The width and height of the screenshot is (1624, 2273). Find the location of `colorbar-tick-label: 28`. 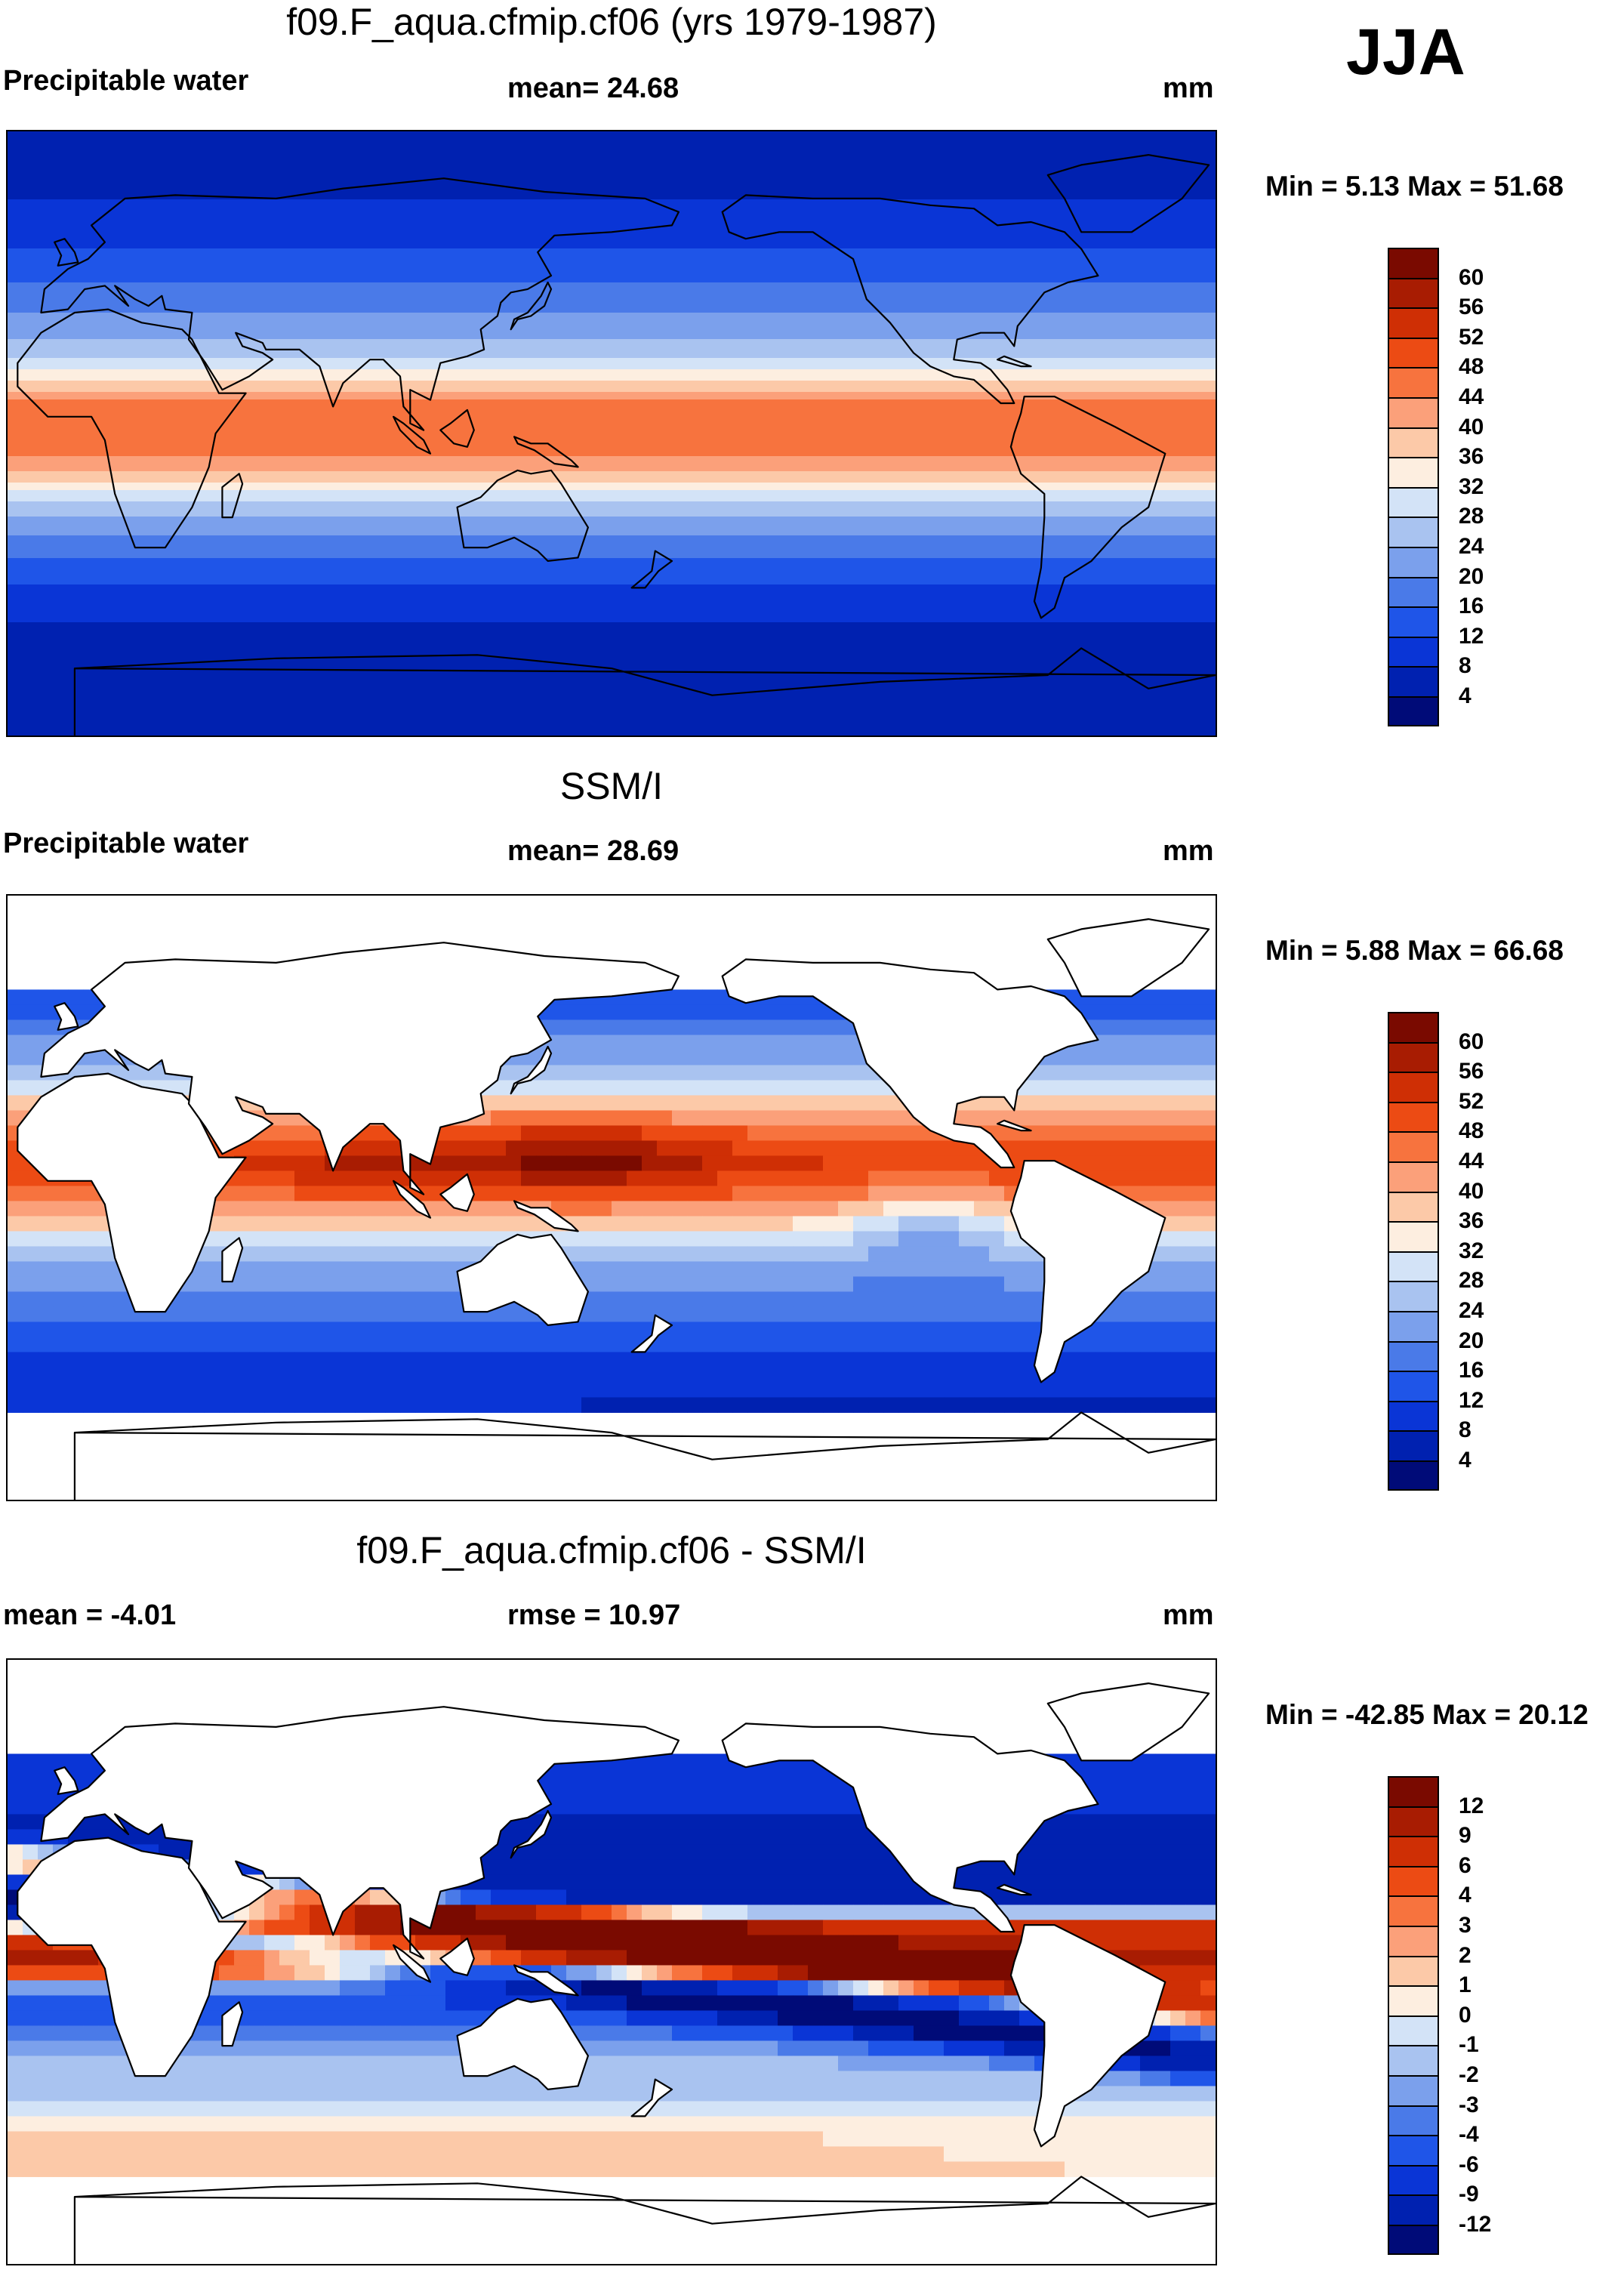

colorbar-tick-label: 28 is located at coordinates (1472, 1281).